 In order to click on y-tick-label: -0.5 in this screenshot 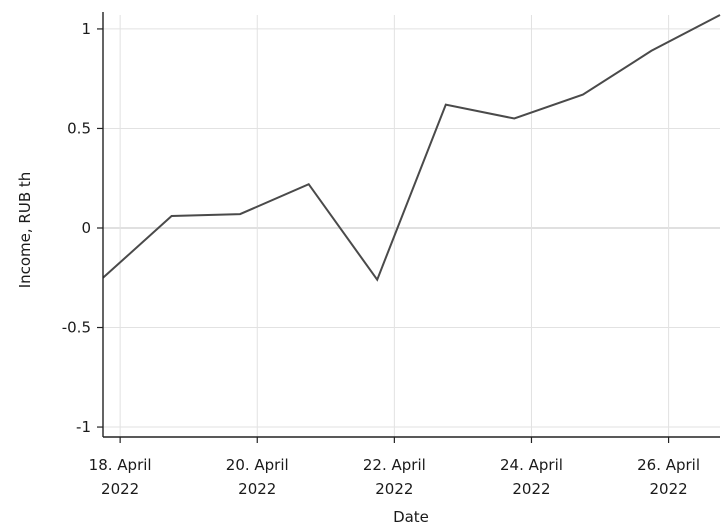, I will do `click(76, 328)`.